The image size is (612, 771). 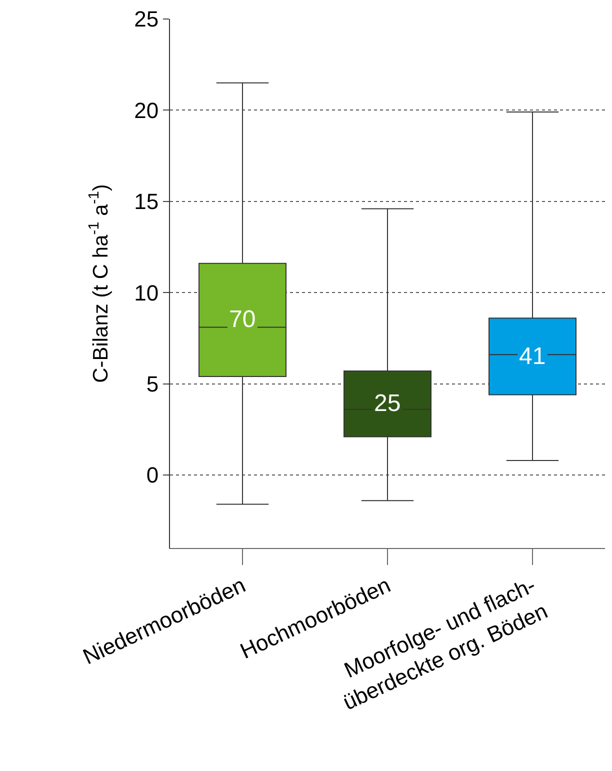 I want to click on y-tick-label: 15, so click(x=146, y=201).